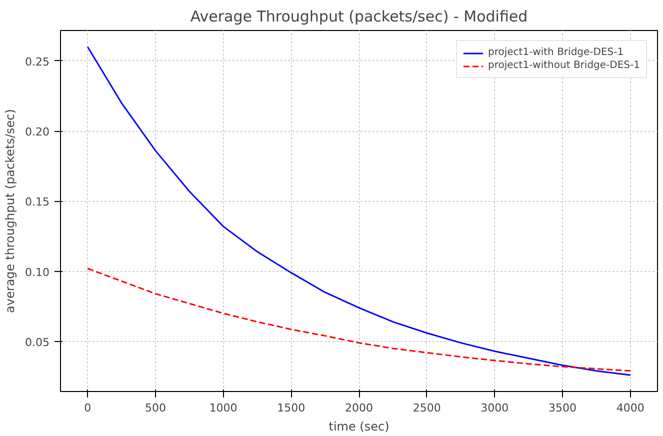 The image size is (663, 436). Describe the element at coordinates (37, 61) in the screenshot. I see `y-tick-label: 0.25` at that location.